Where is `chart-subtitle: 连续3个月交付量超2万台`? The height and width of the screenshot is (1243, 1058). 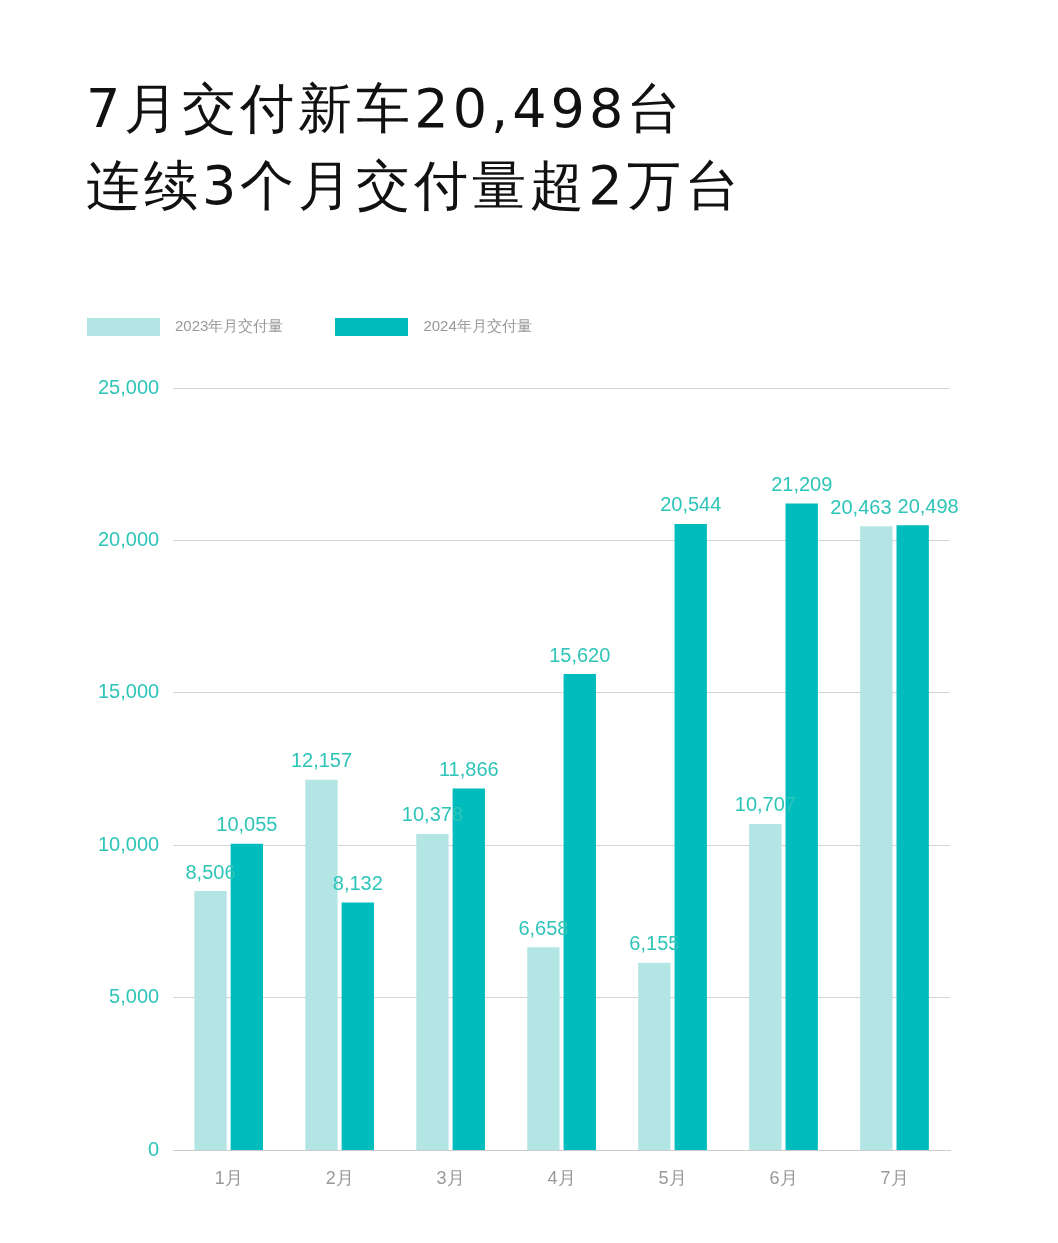
chart-subtitle: 连续3个月交付量超2万台 is located at coordinates (414, 185).